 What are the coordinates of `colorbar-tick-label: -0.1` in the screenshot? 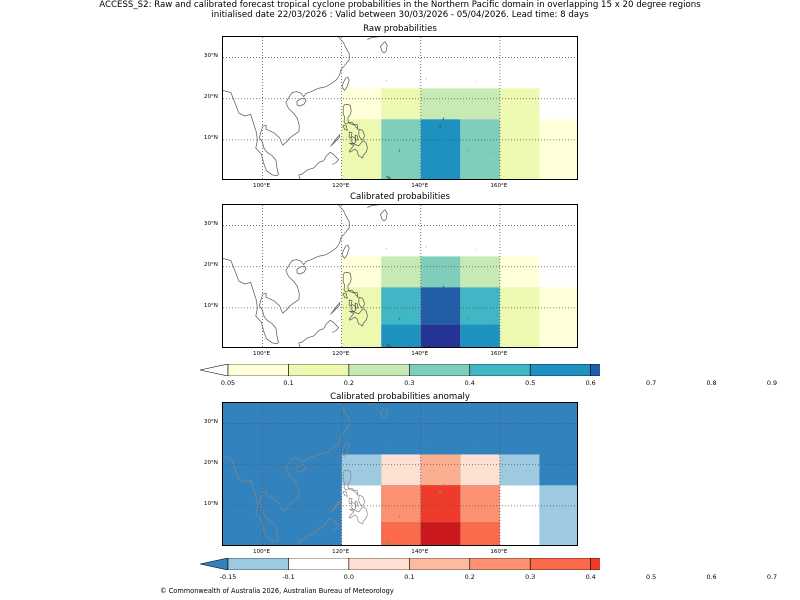 It's located at (288, 577).